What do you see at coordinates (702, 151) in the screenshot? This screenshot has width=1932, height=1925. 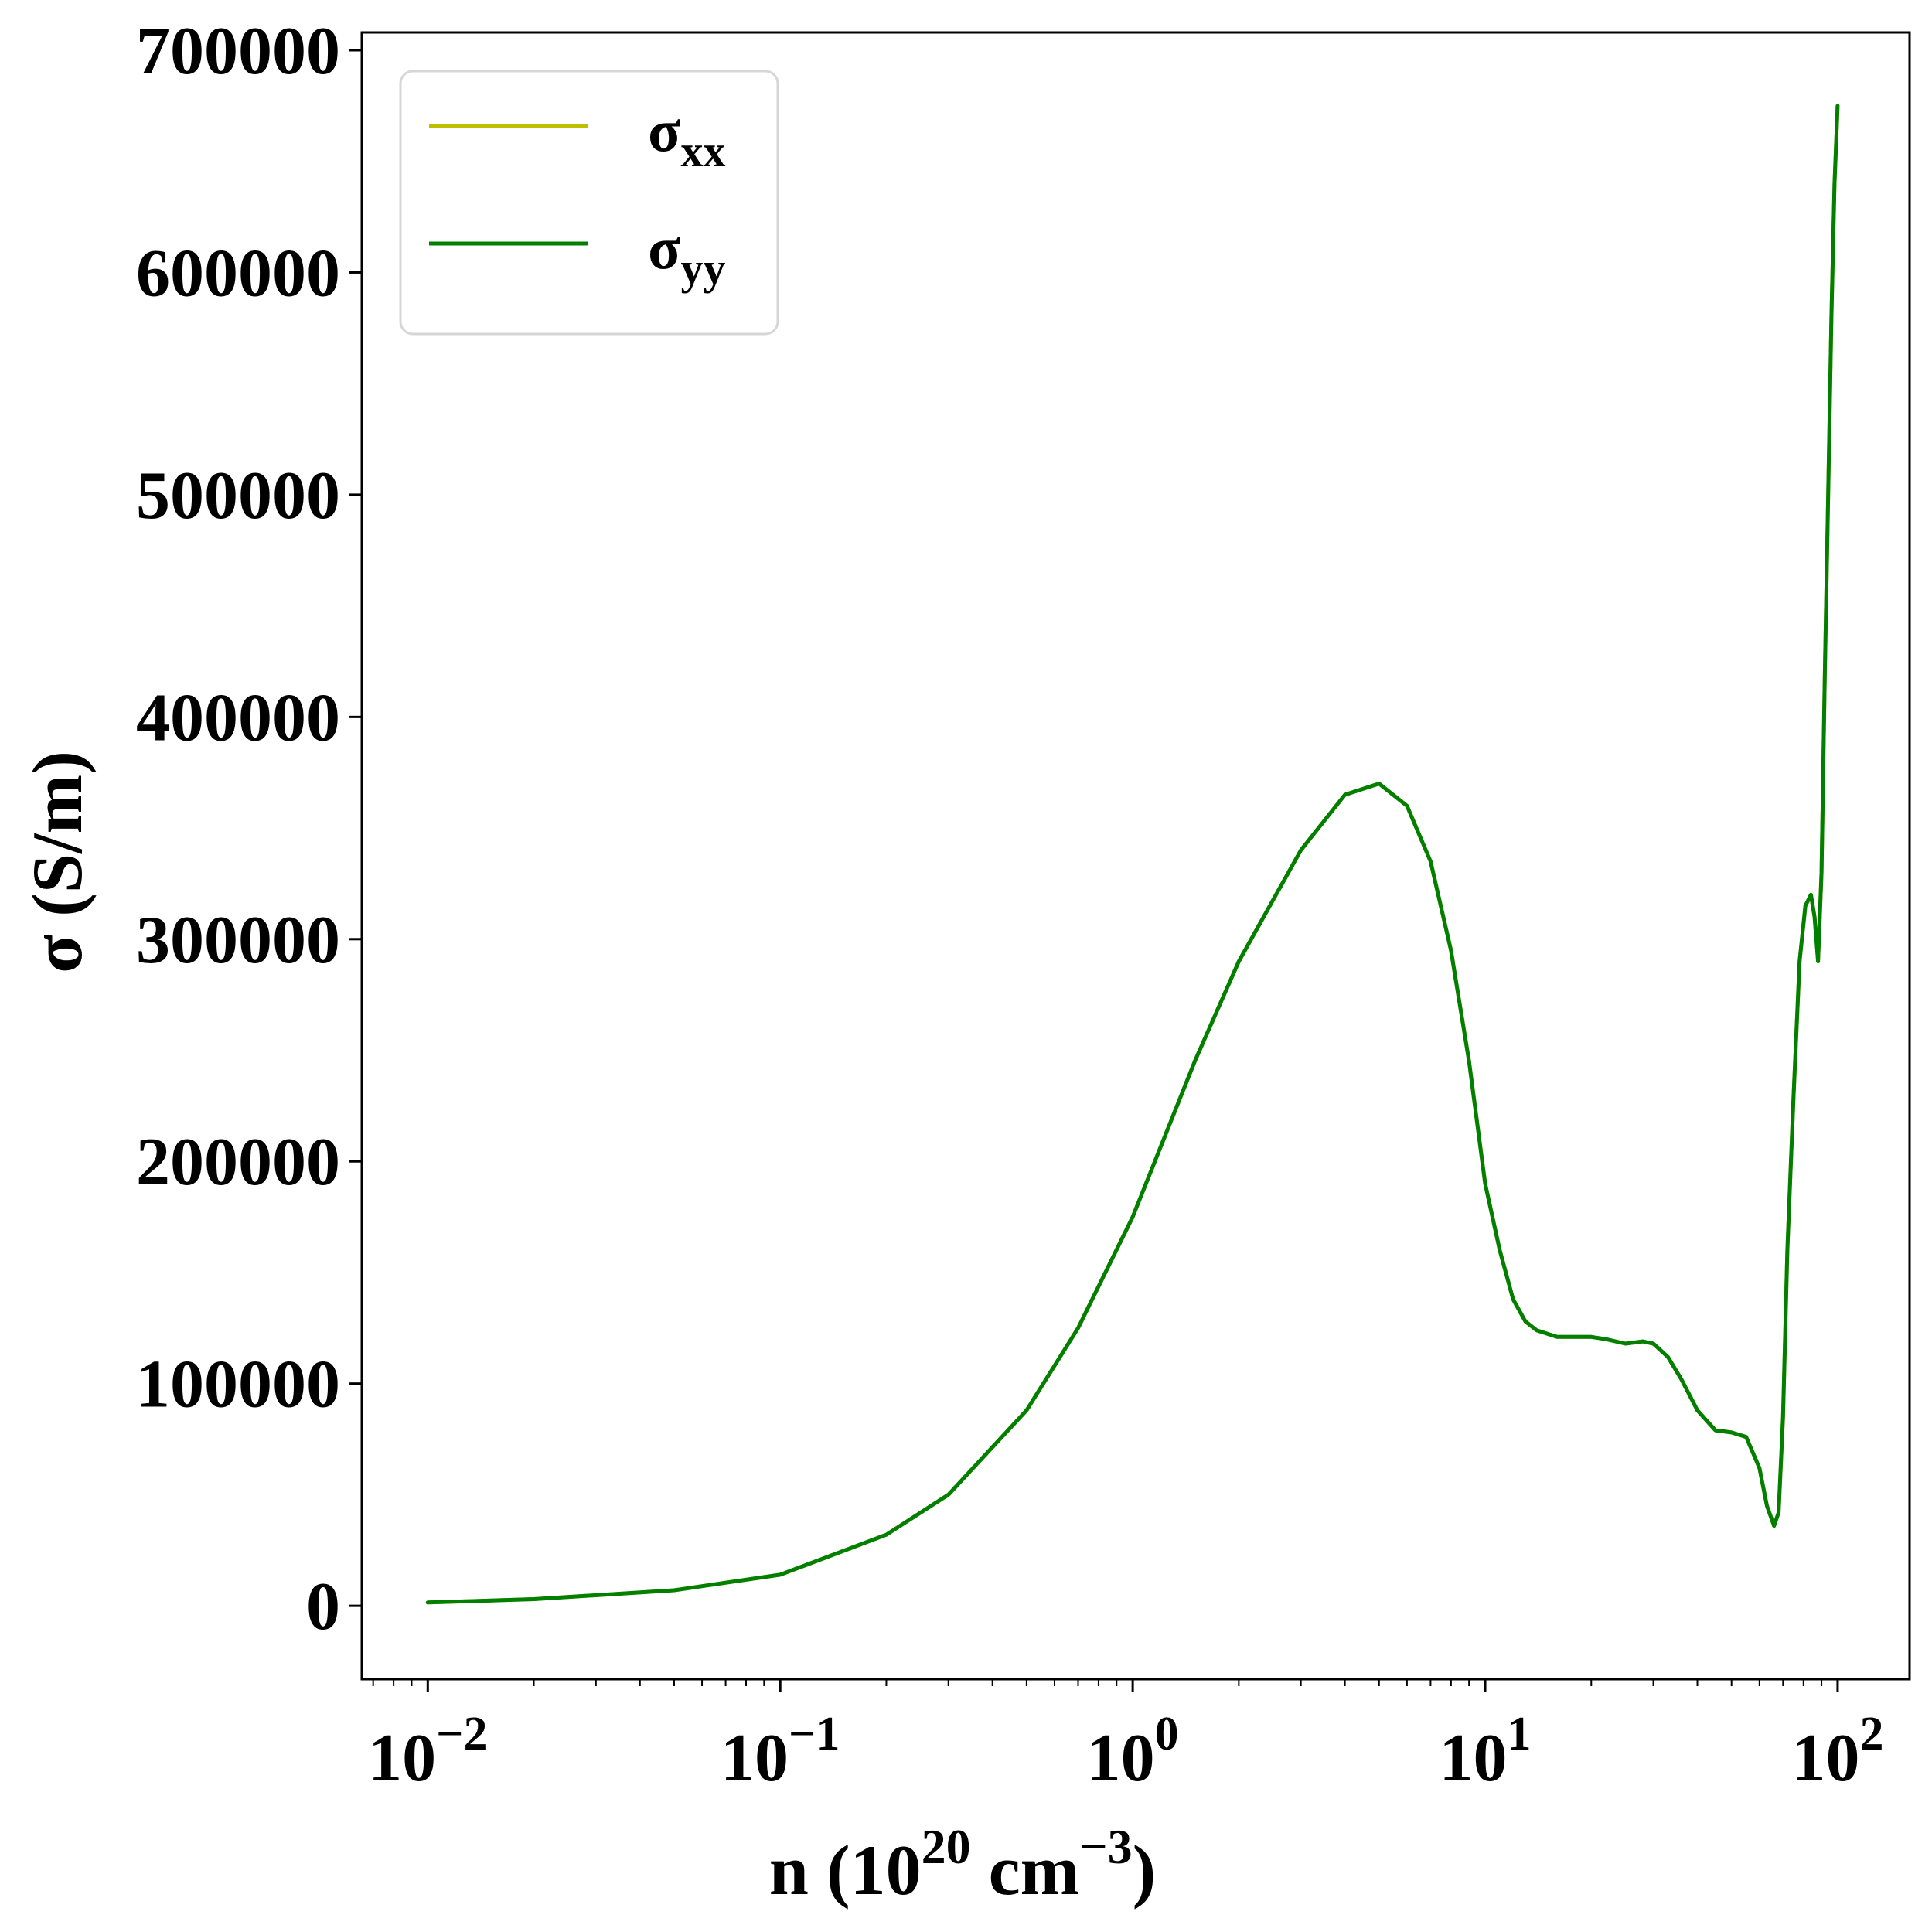 I see `legend-label-sigma-xx-sub: xx` at bounding box center [702, 151].